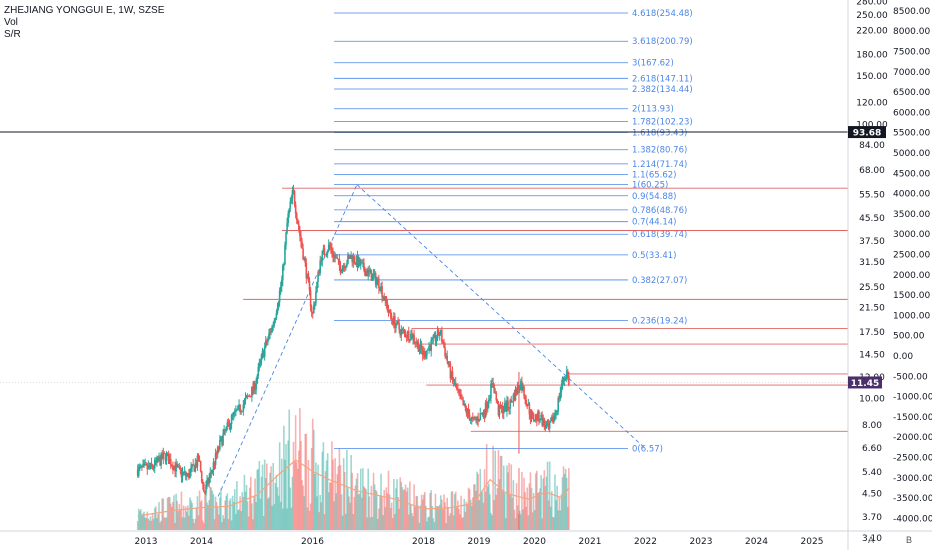 The height and width of the screenshot is (550, 932). Describe the element at coordinates (84, 10) in the screenshot. I see `symbol-title: ZHEJIANG YONGGUI E, 1W, SZSE` at that location.